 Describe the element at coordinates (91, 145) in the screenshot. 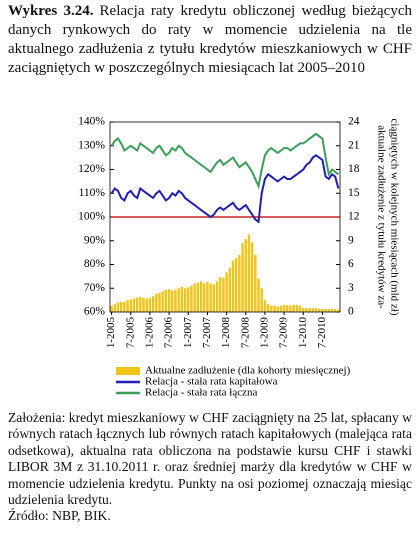

I see `y-tick-label: 130%` at that location.